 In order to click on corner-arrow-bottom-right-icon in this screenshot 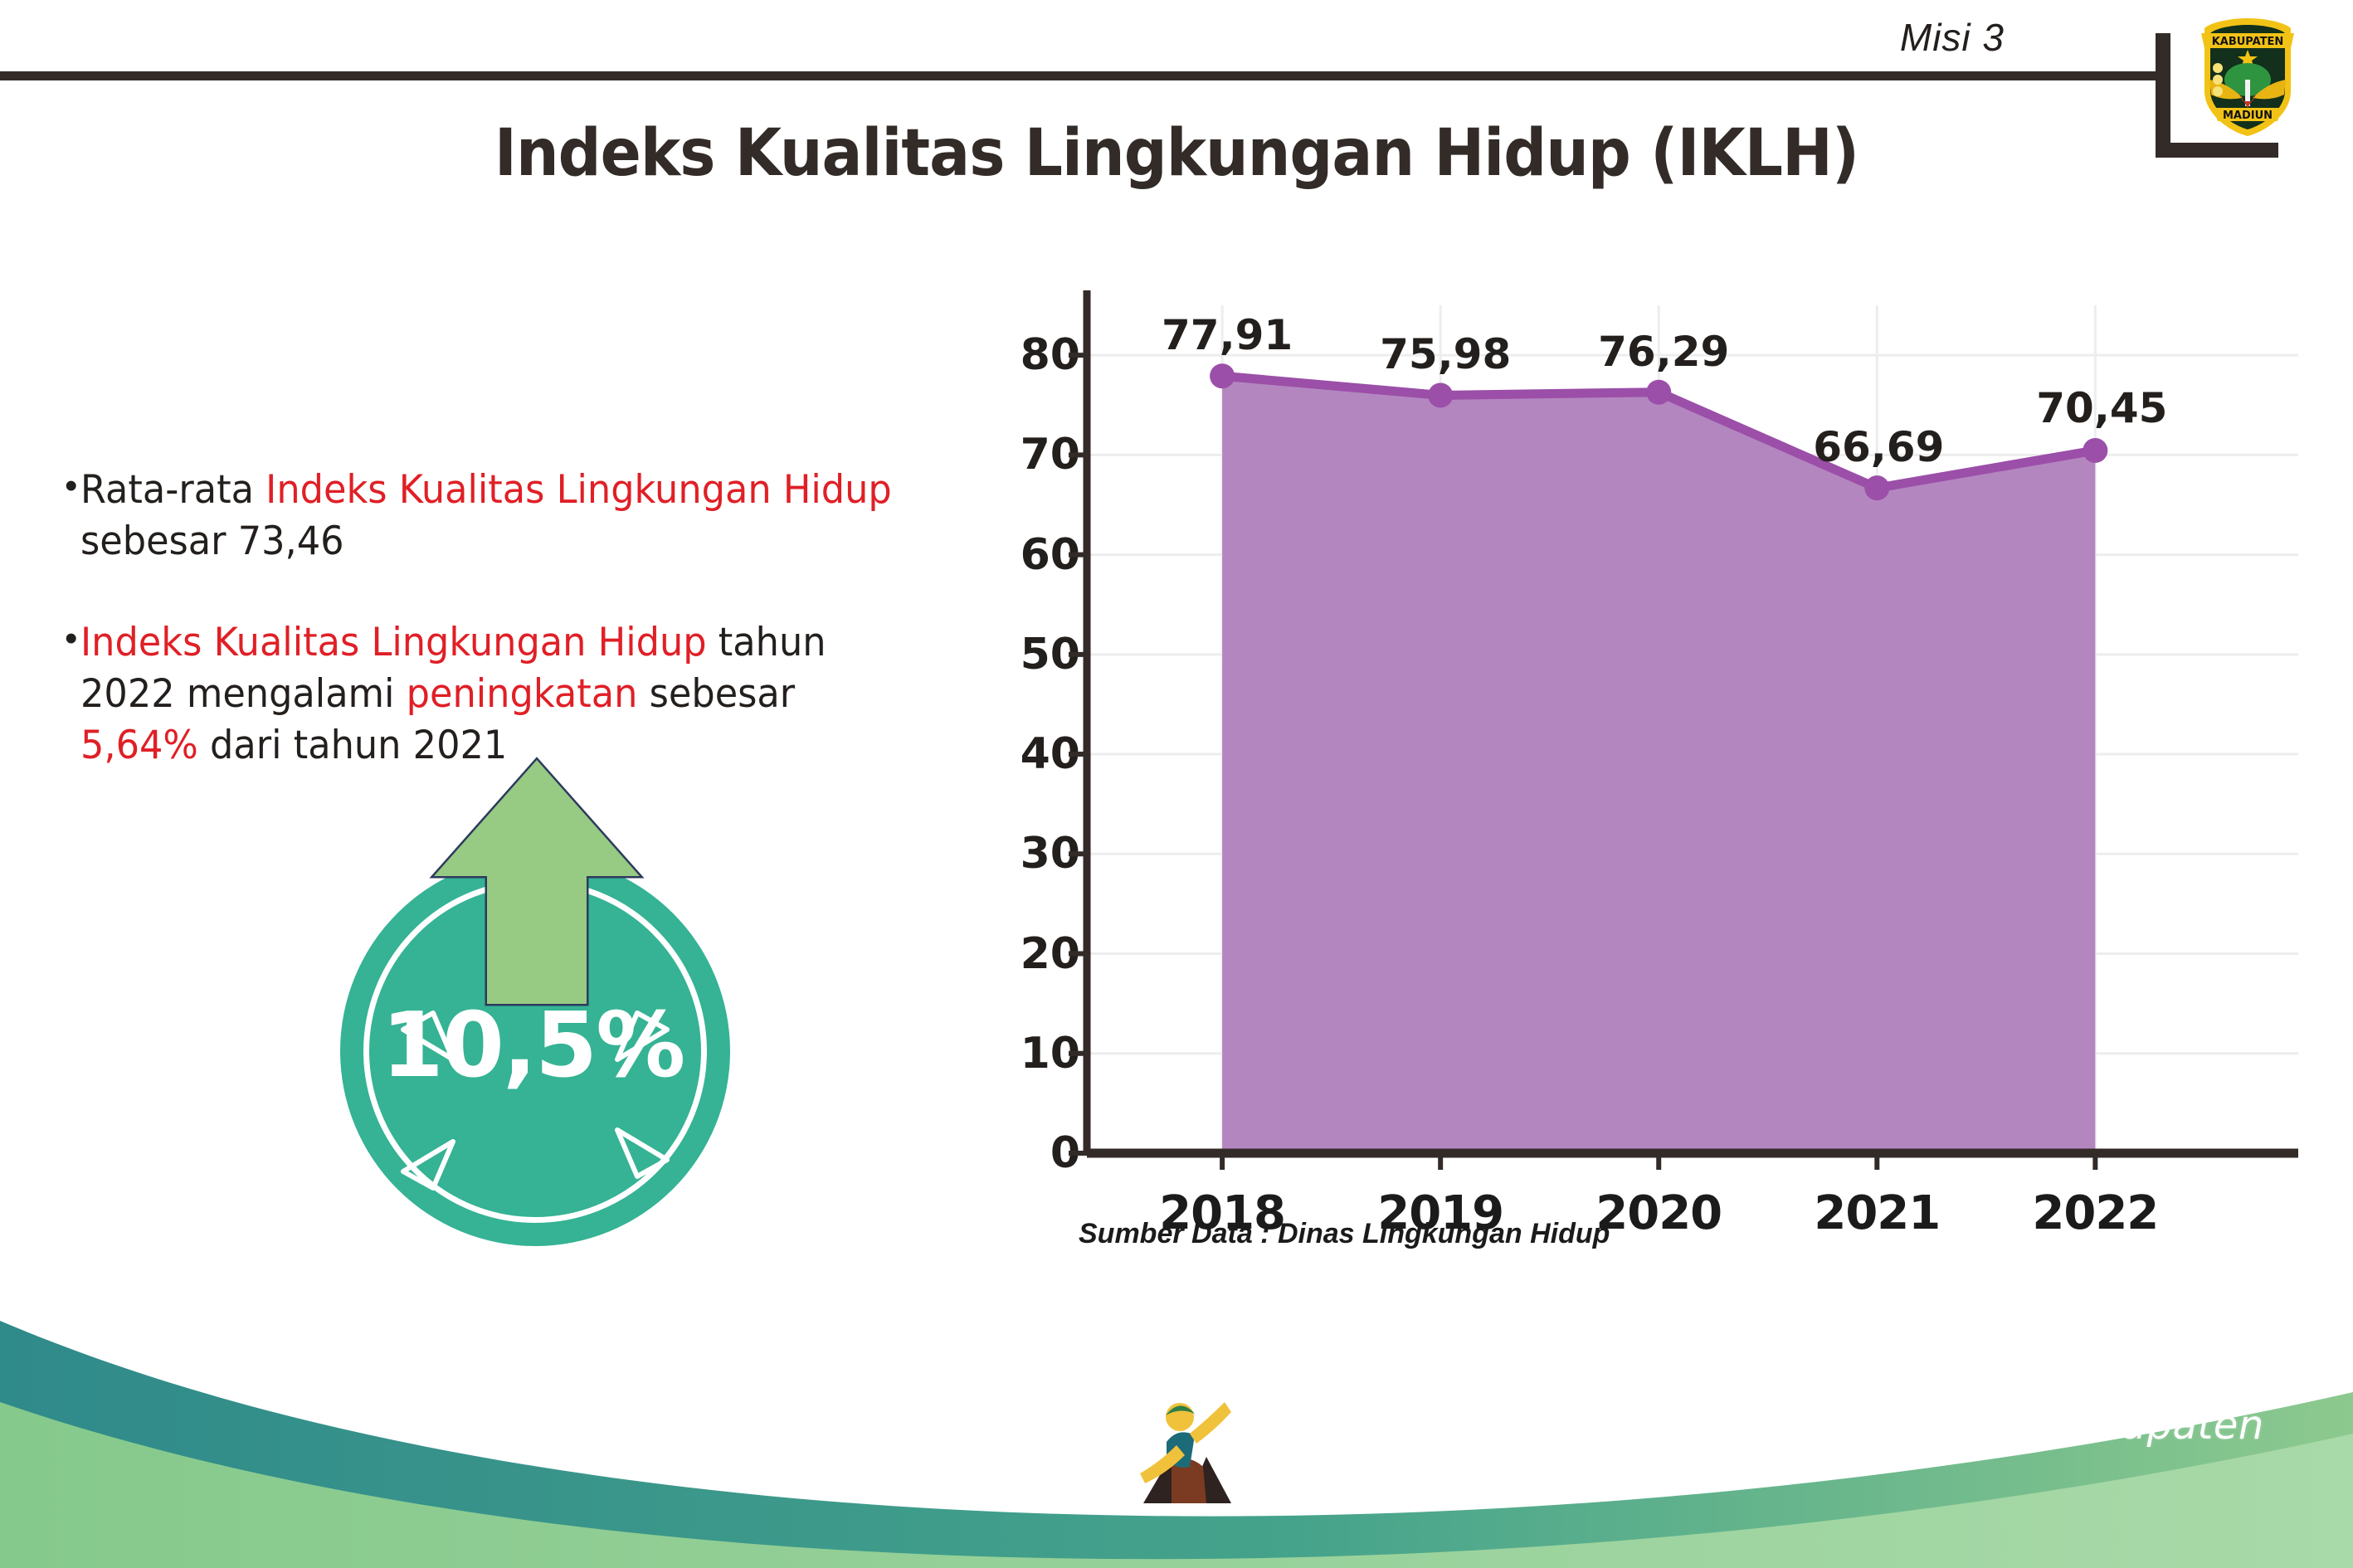, I will do `click(642, 1153)`.